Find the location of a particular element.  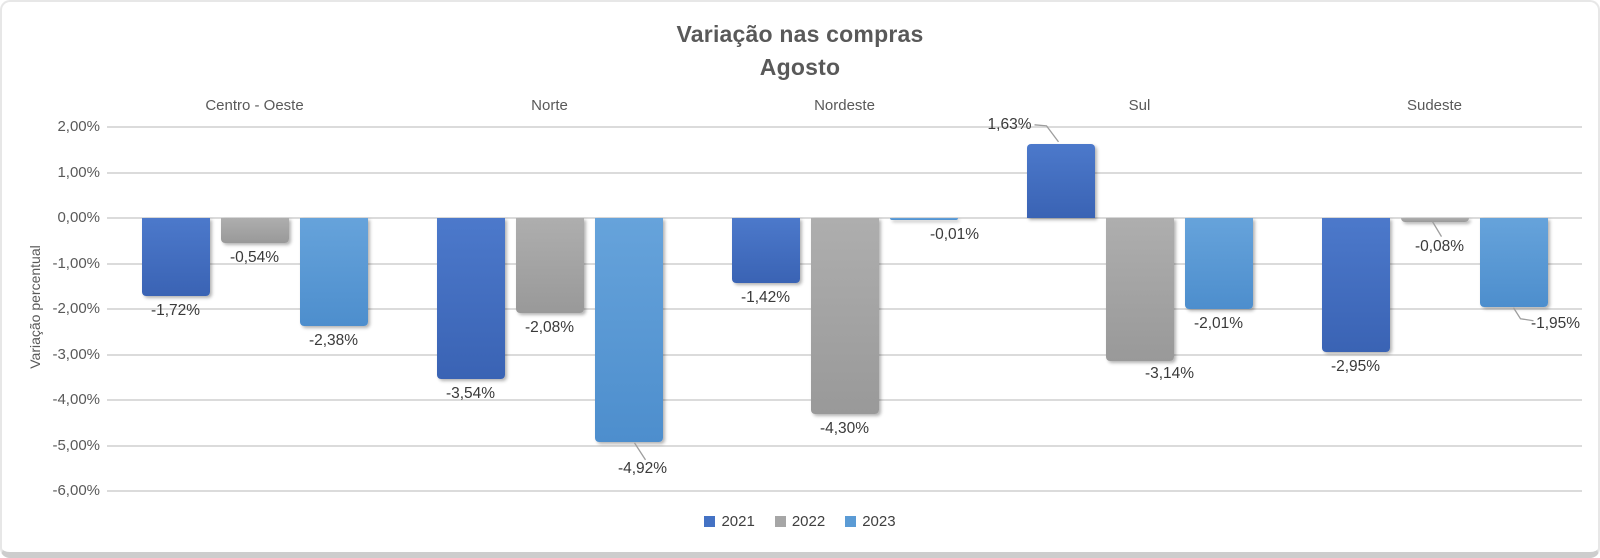

legend: 2021 2022 2023 is located at coordinates (800, 521).